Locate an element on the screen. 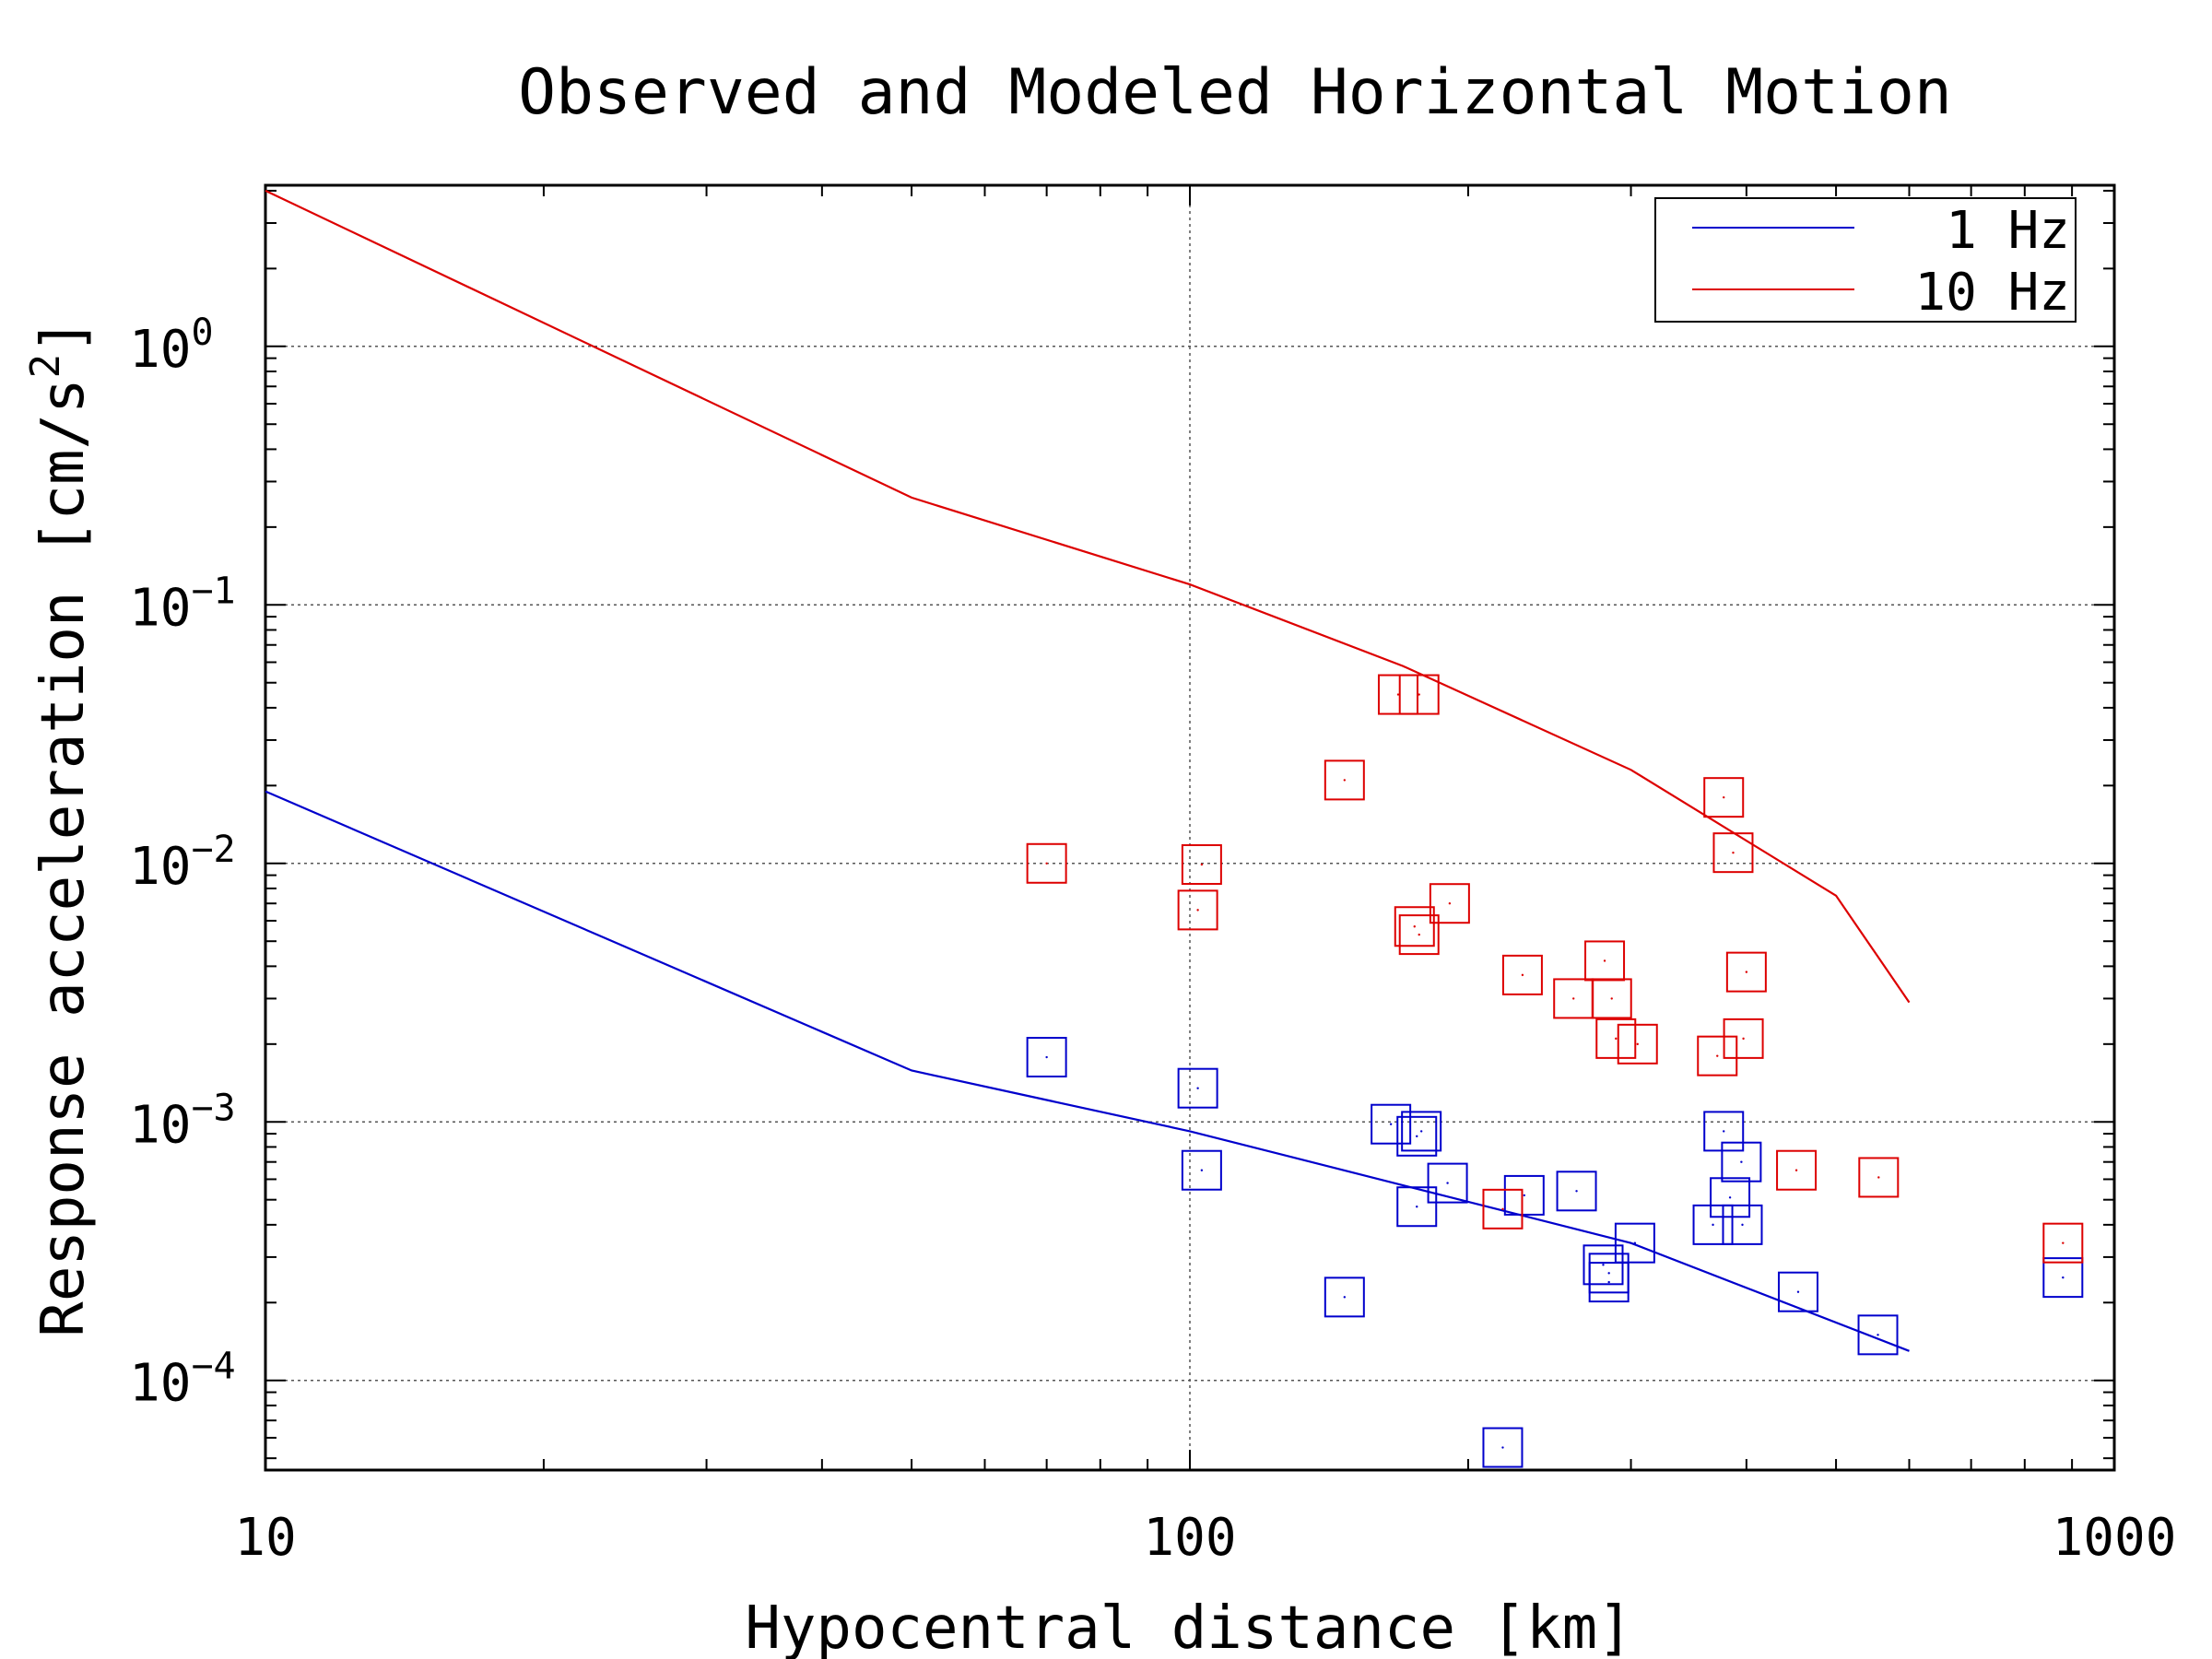 This screenshot has height=1659, width=2212. y-tick-exponent: −3 is located at coordinates (213, 1108).